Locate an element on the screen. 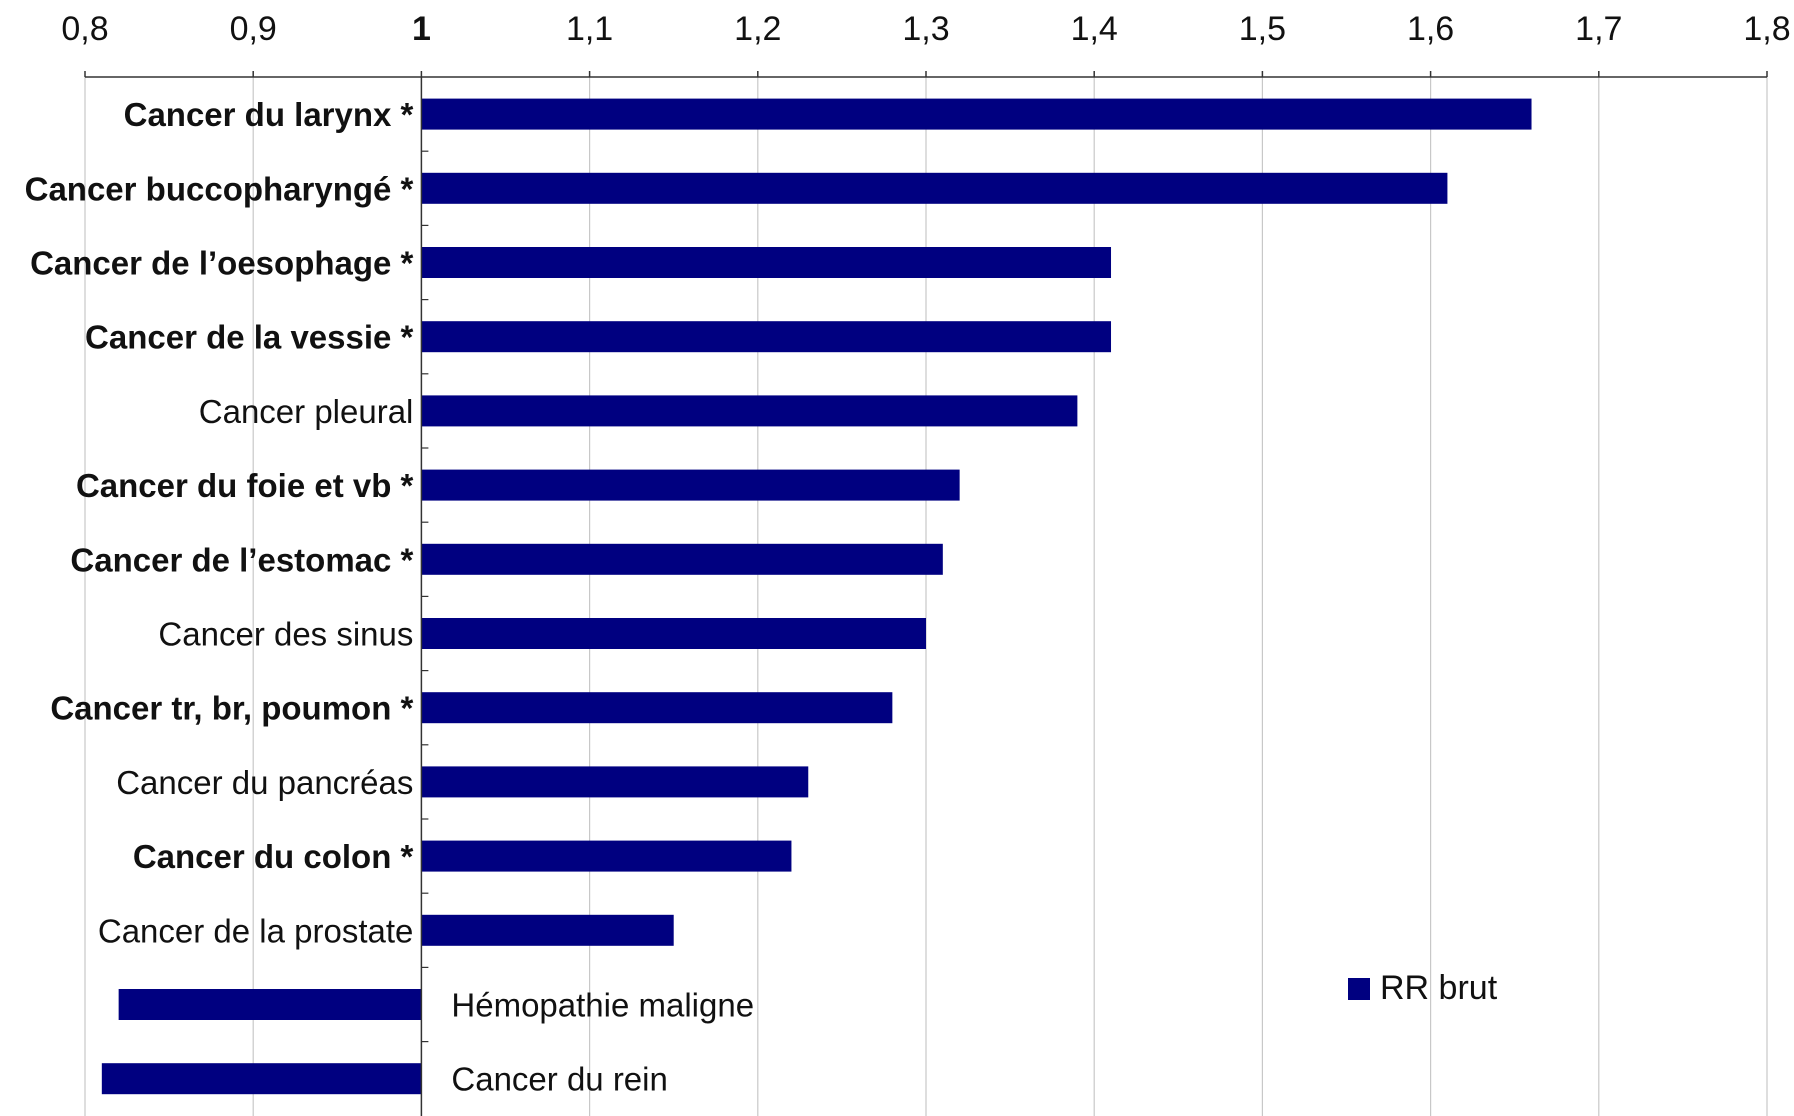  legend-label: RR brut is located at coordinates (1439, 988).